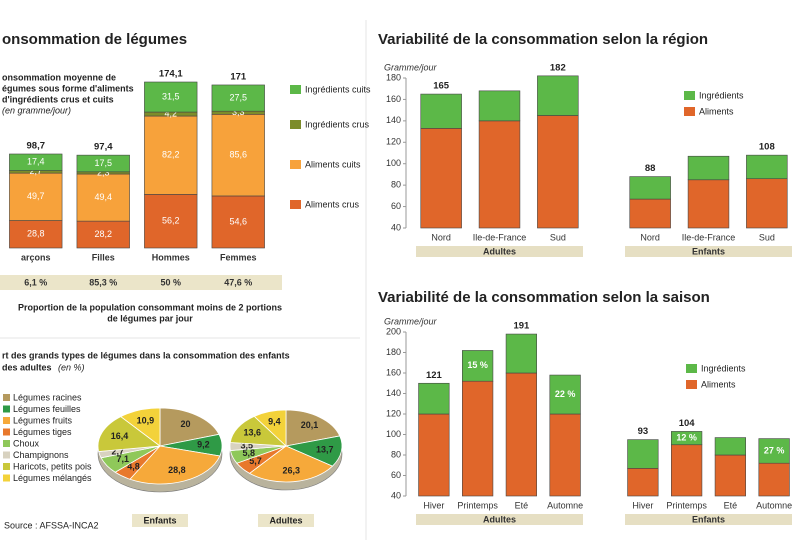 This screenshot has height=550, width=800. I want to click on total-label: 174,1, so click(171, 74).